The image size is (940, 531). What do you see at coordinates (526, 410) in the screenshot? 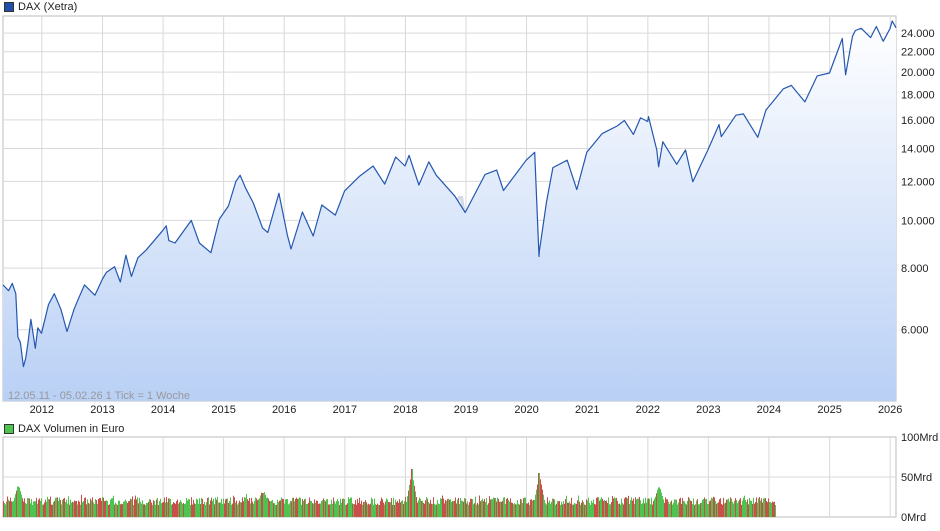
I see `x-tick-label: 2020` at bounding box center [526, 410].